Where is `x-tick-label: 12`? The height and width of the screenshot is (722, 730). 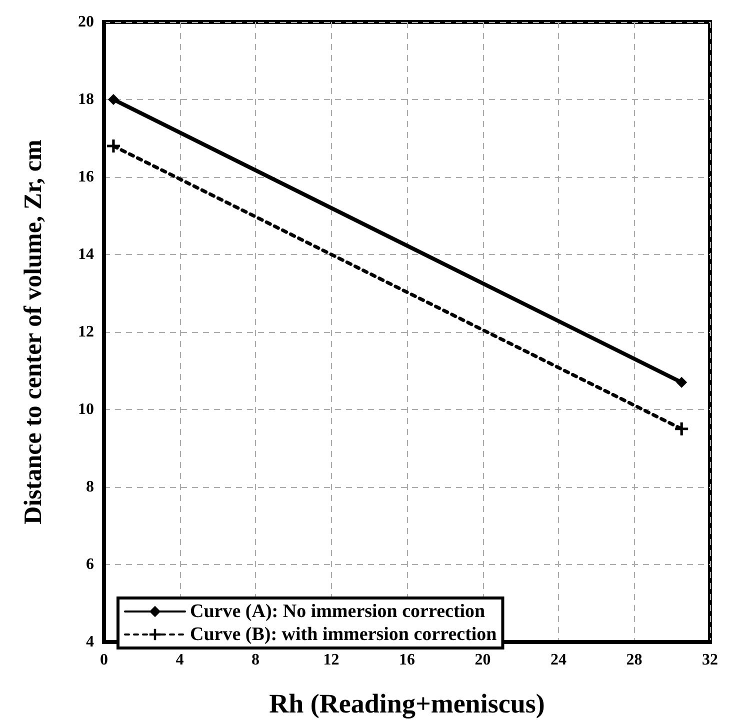
x-tick-label: 12 is located at coordinates (331, 660).